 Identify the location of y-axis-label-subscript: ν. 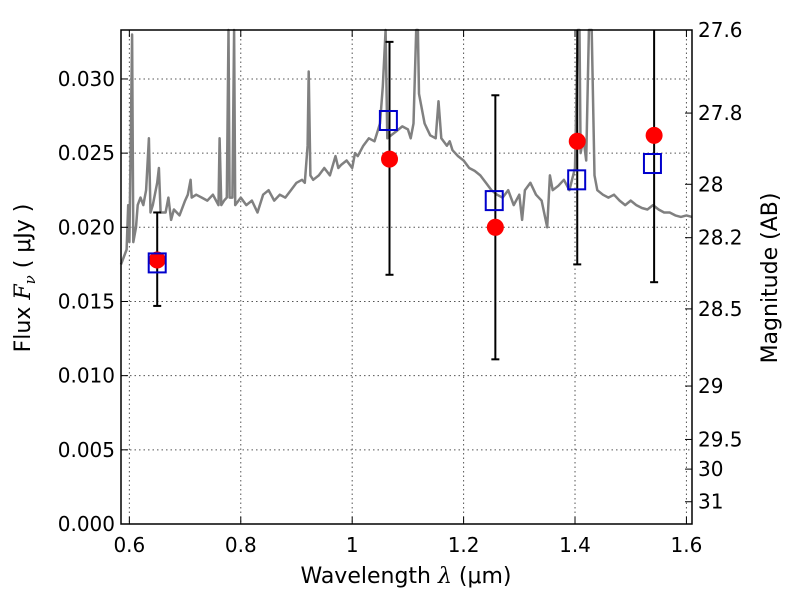
(30, 279).